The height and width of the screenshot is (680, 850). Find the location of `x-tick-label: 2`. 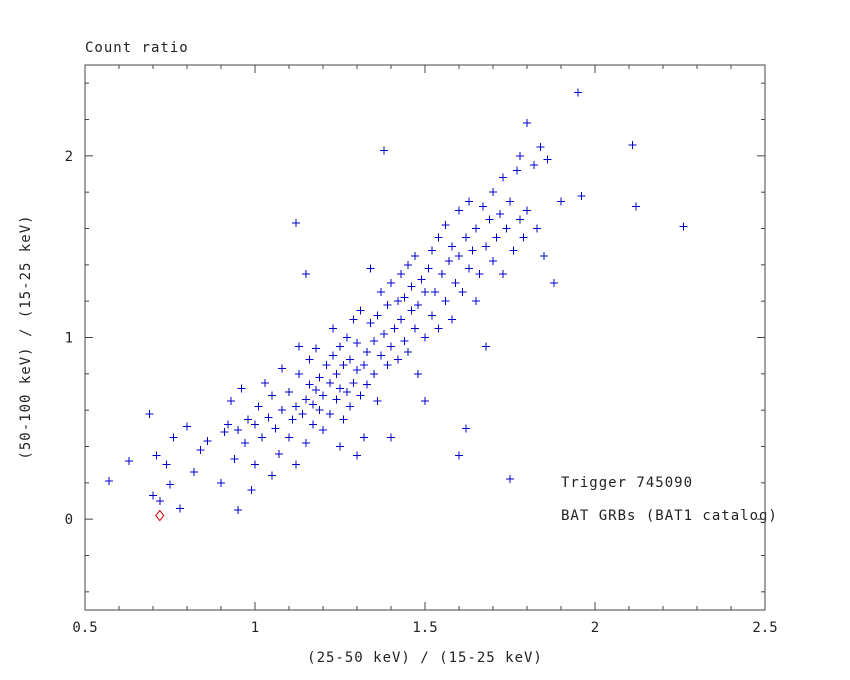

x-tick-label: 2 is located at coordinates (595, 628).